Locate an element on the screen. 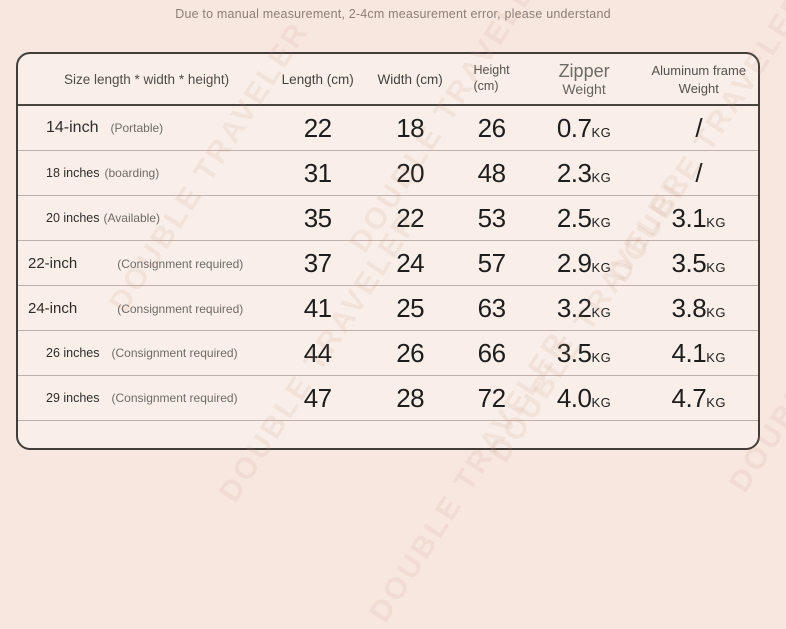 The image size is (786, 629). width-cell: 18 is located at coordinates (410, 127).